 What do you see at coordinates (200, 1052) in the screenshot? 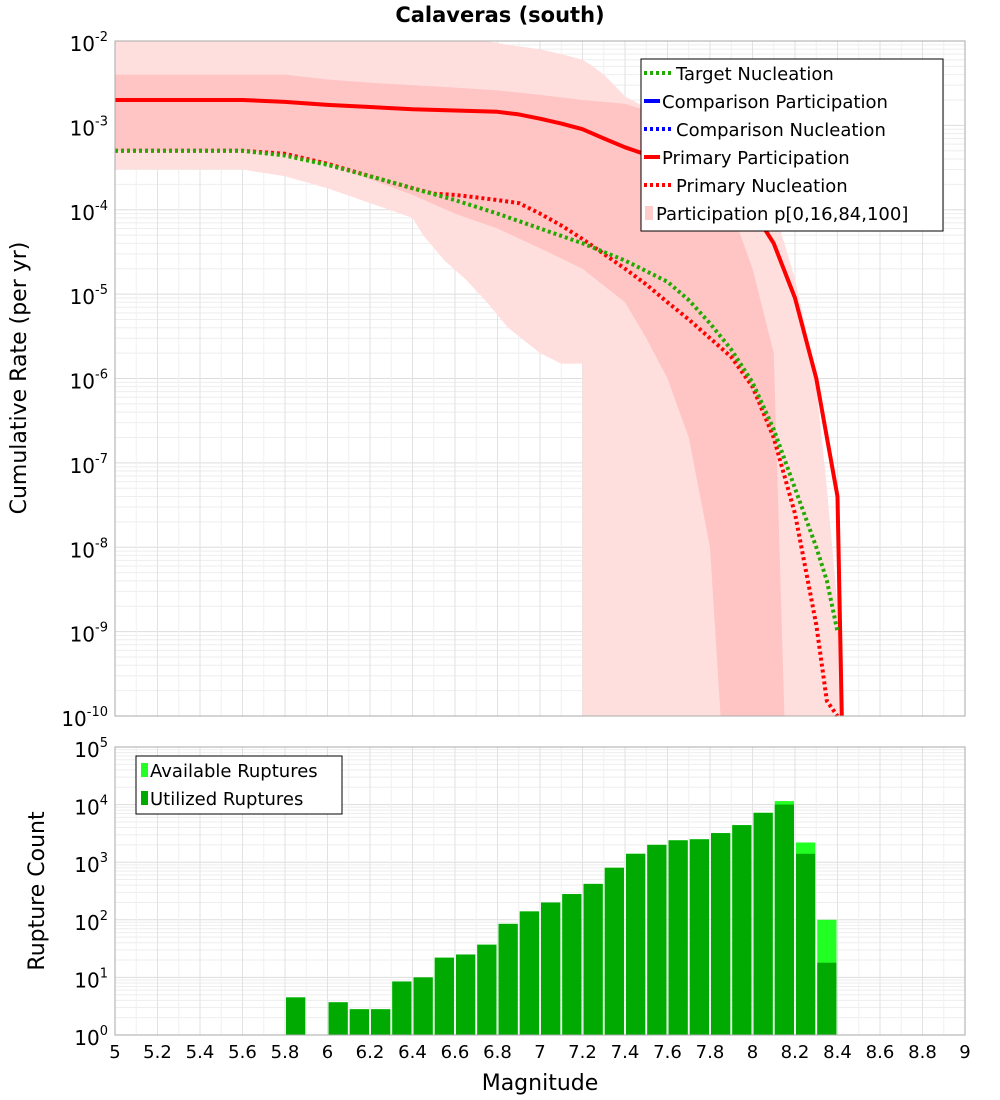
I see `x-tick-label: 5.4` at bounding box center [200, 1052].